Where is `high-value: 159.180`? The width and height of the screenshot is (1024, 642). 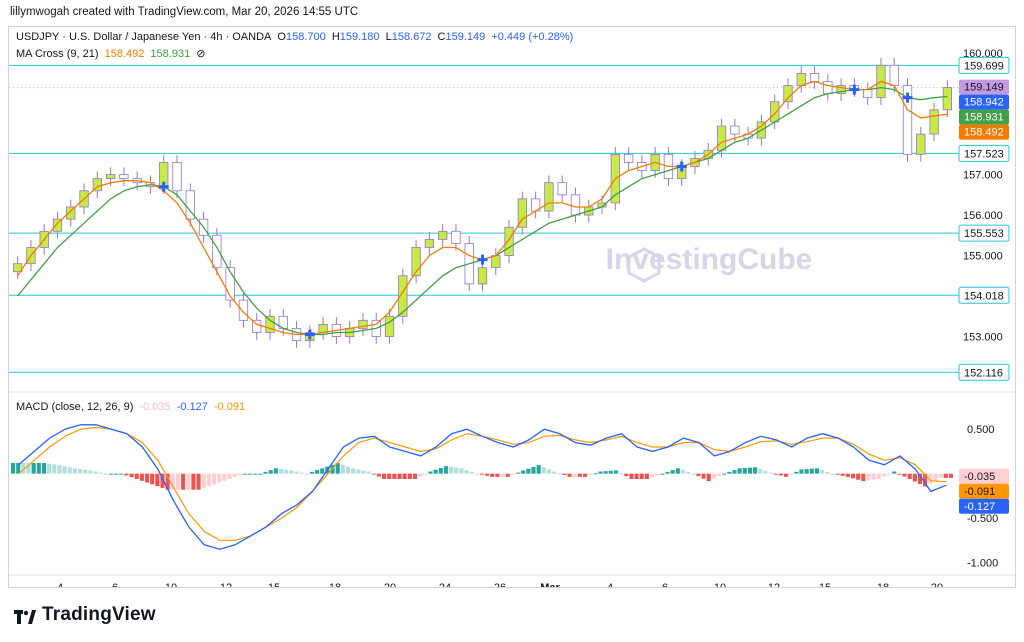
high-value: 159.180 is located at coordinates (359, 37).